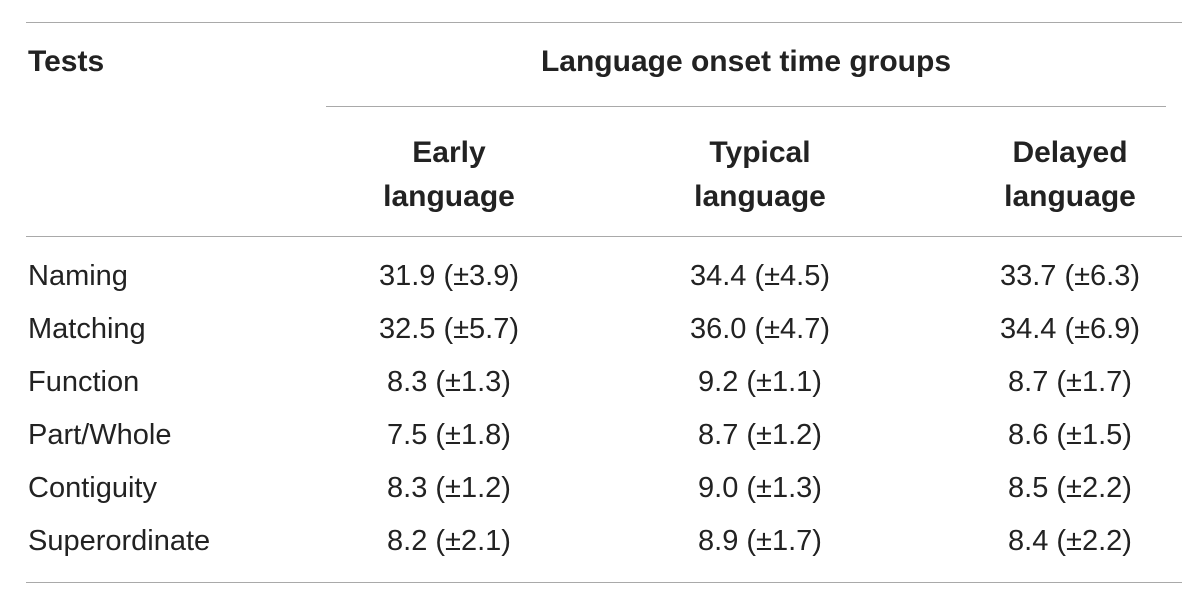  What do you see at coordinates (1070, 488) in the screenshot?
I see `cell-delayed: 8.5 (±2.2)` at bounding box center [1070, 488].